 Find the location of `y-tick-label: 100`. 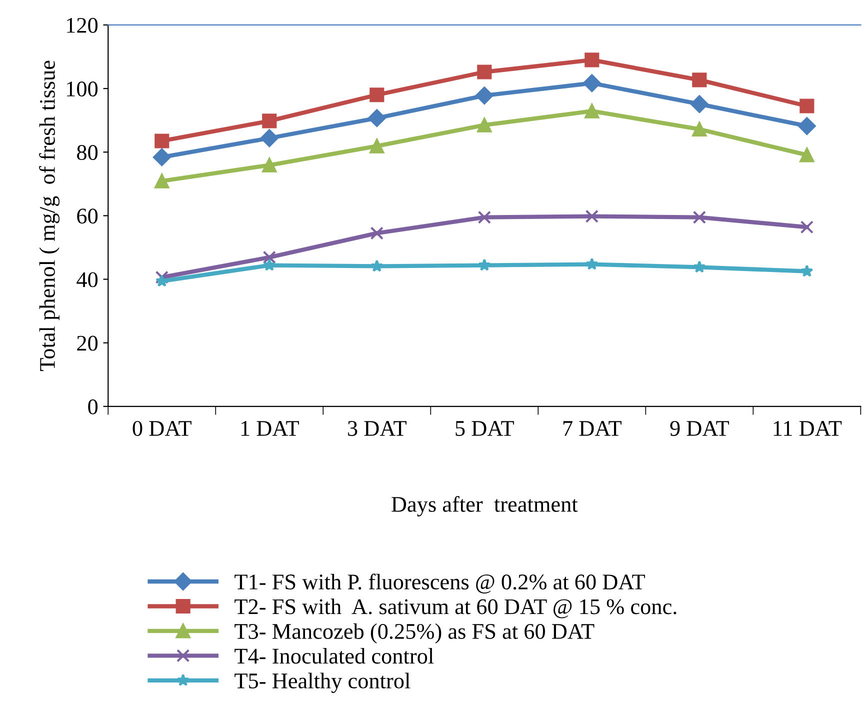

y-tick-label: 100 is located at coordinates (82, 88).